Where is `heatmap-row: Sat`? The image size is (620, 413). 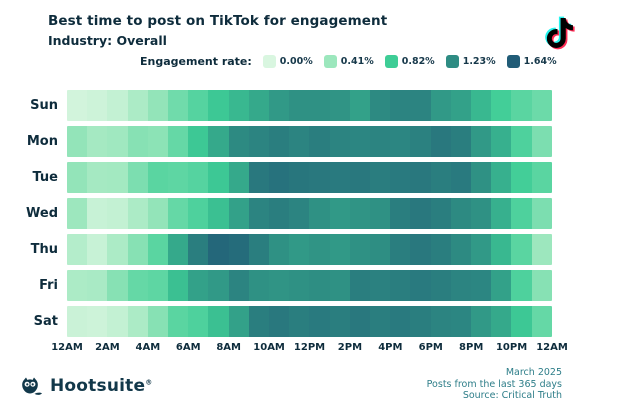
heatmap-row: Sat is located at coordinates (283, 321).